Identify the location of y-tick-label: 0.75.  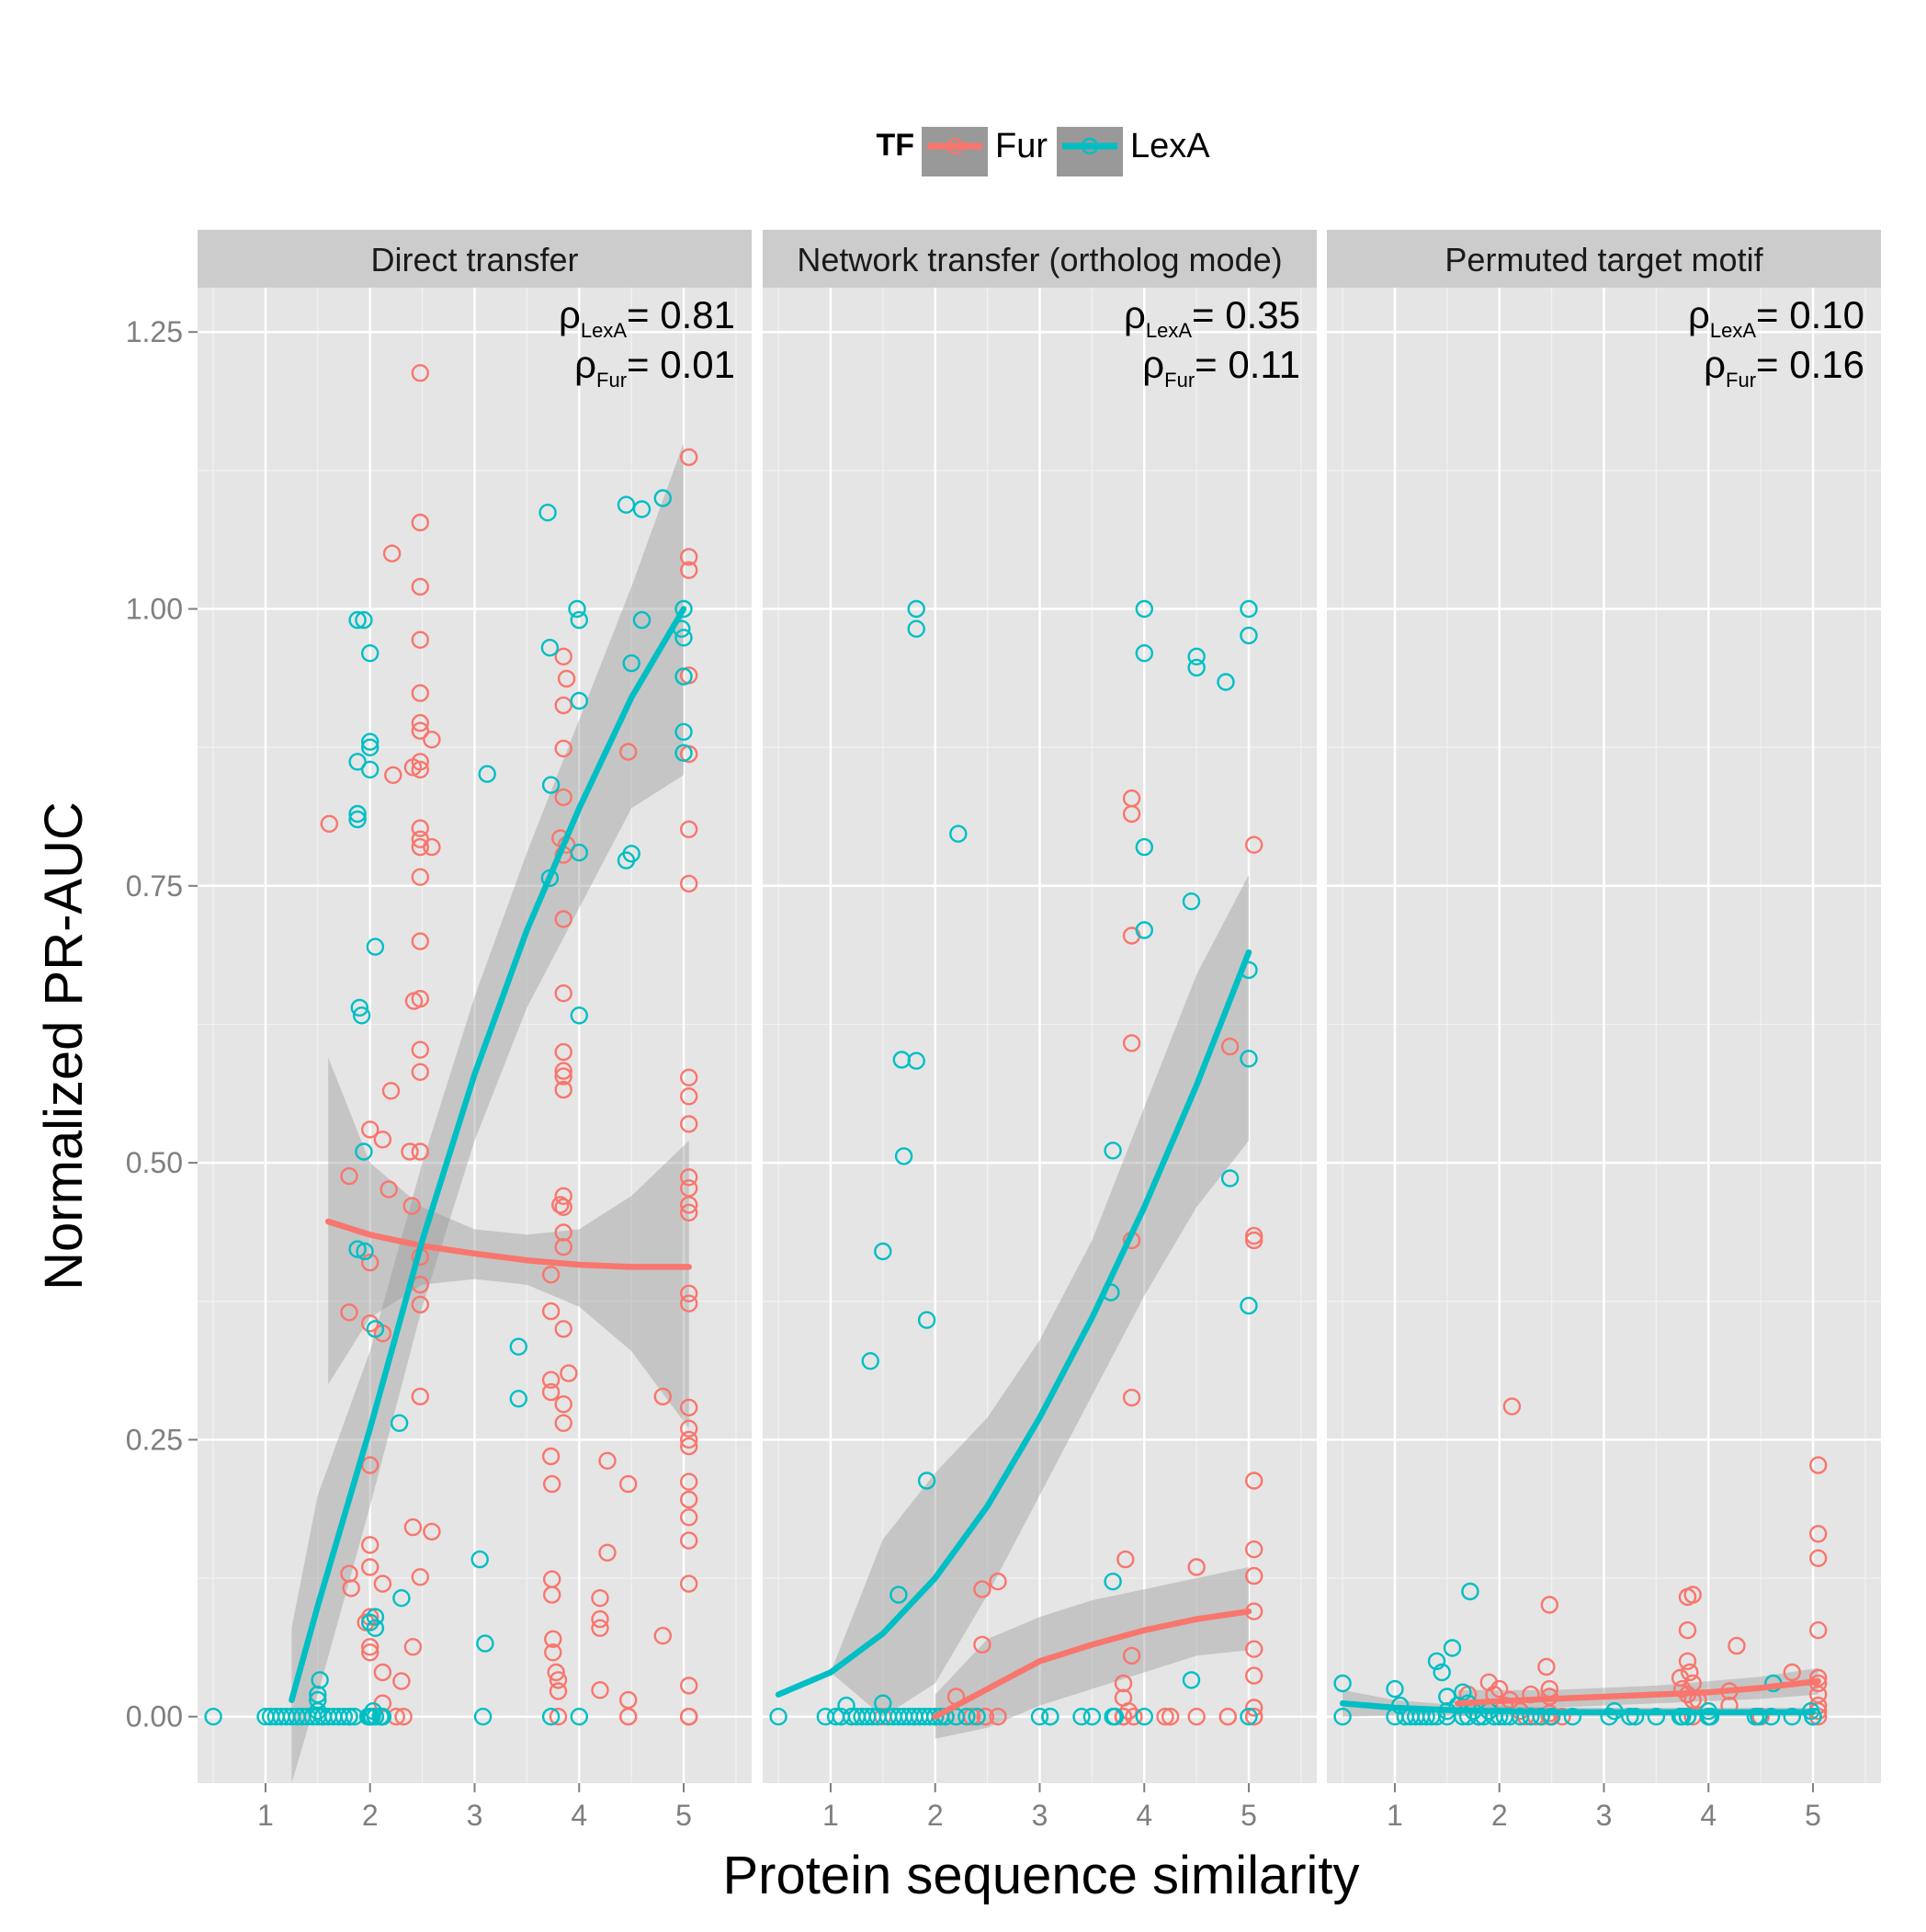
(154, 886).